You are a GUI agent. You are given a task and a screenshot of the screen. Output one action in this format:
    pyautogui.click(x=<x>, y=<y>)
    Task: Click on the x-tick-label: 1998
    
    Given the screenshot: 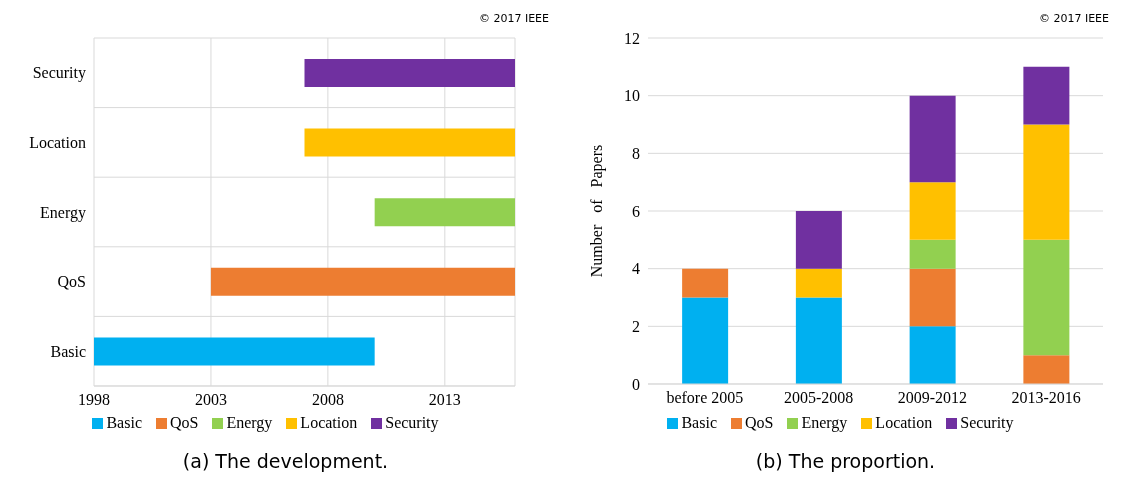 What is the action you would take?
    pyautogui.click(x=94, y=400)
    